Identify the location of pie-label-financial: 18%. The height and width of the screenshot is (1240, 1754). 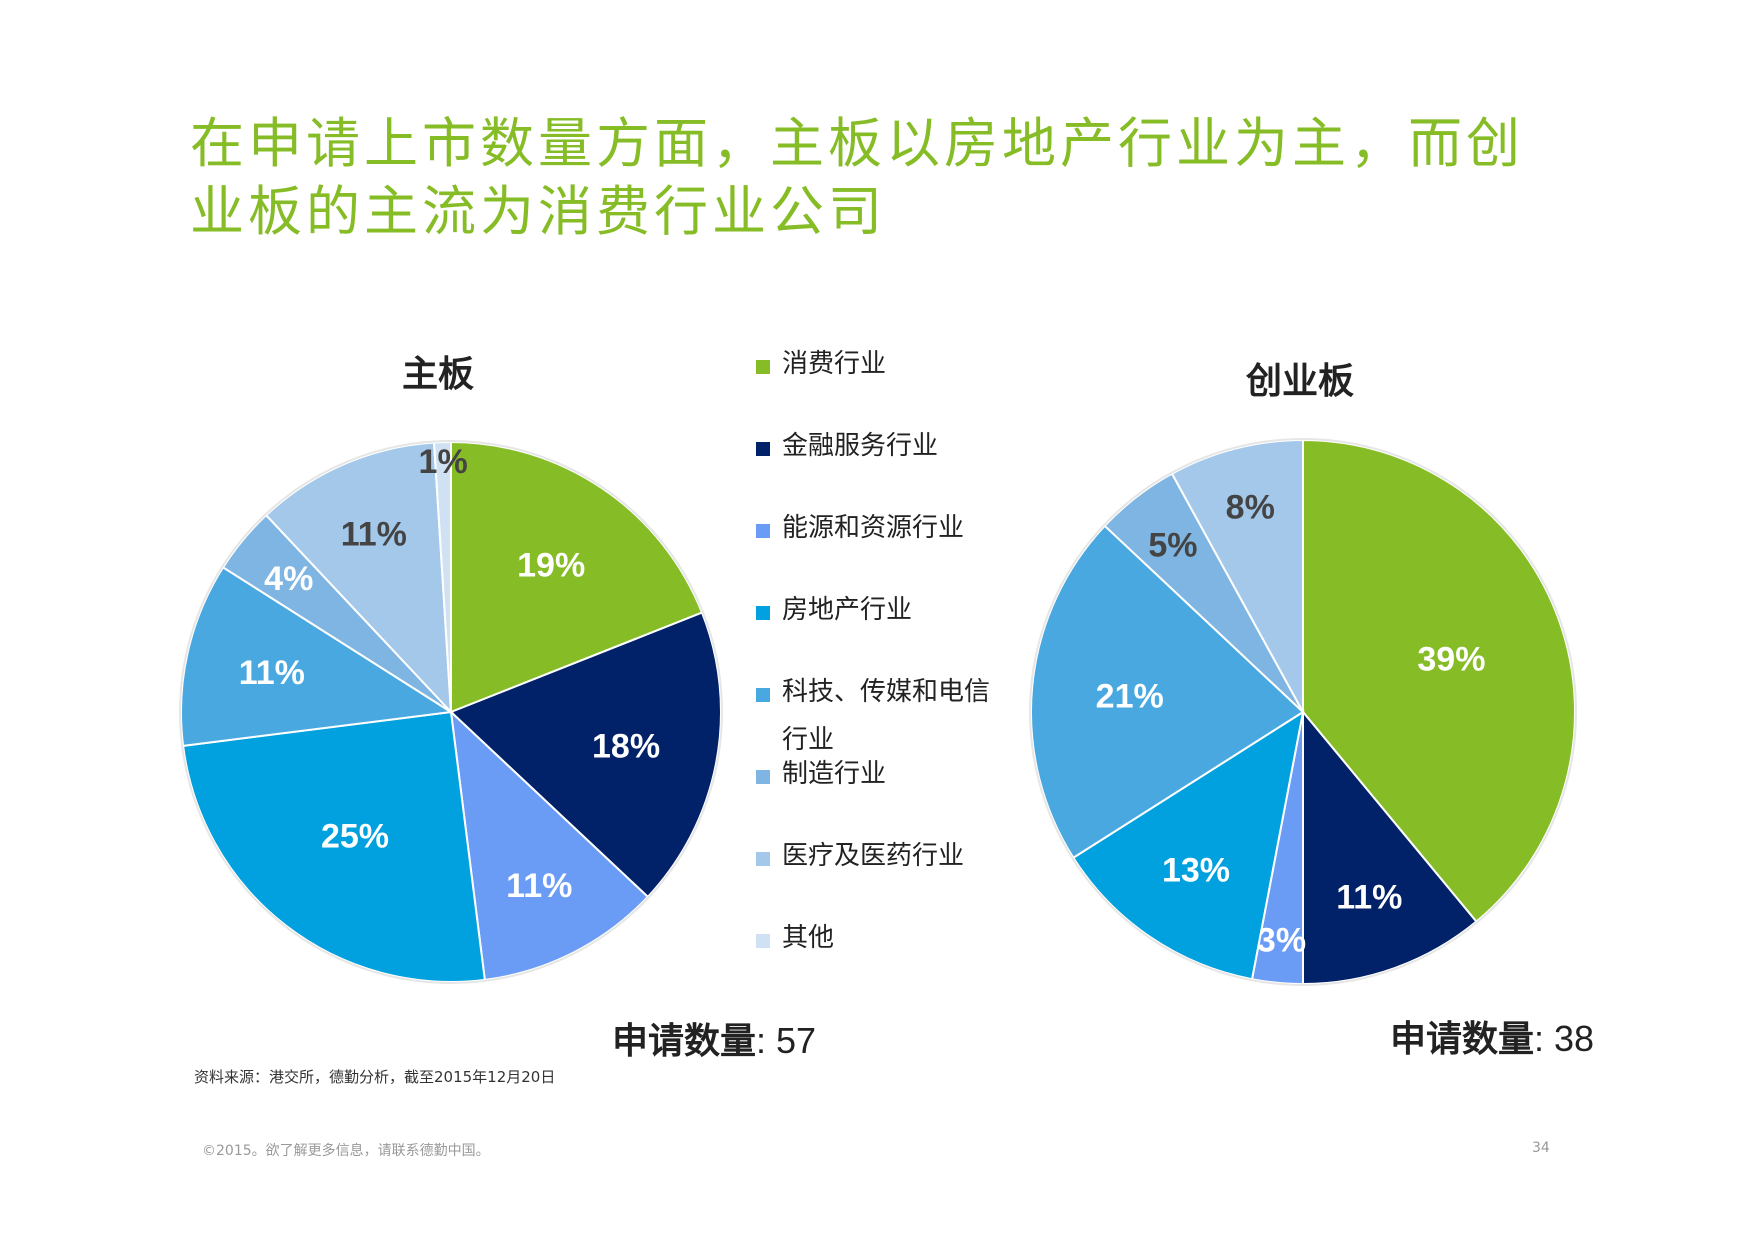
(626, 746).